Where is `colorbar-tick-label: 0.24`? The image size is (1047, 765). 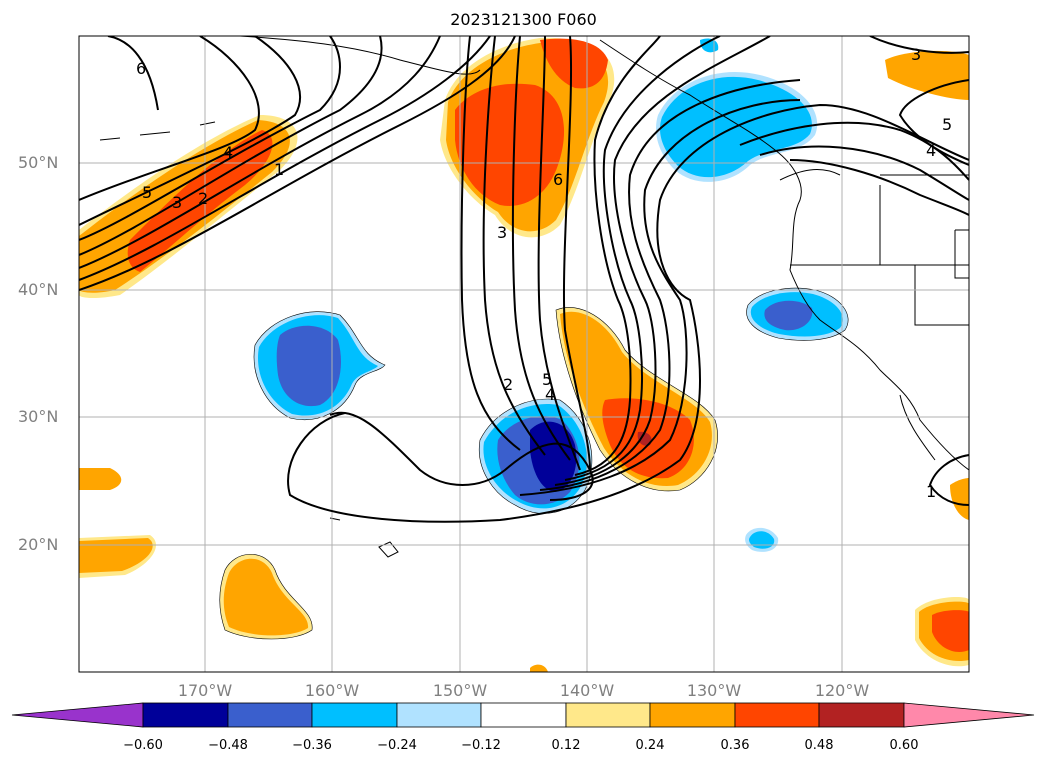 colorbar-tick-label: 0.24 is located at coordinates (650, 745).